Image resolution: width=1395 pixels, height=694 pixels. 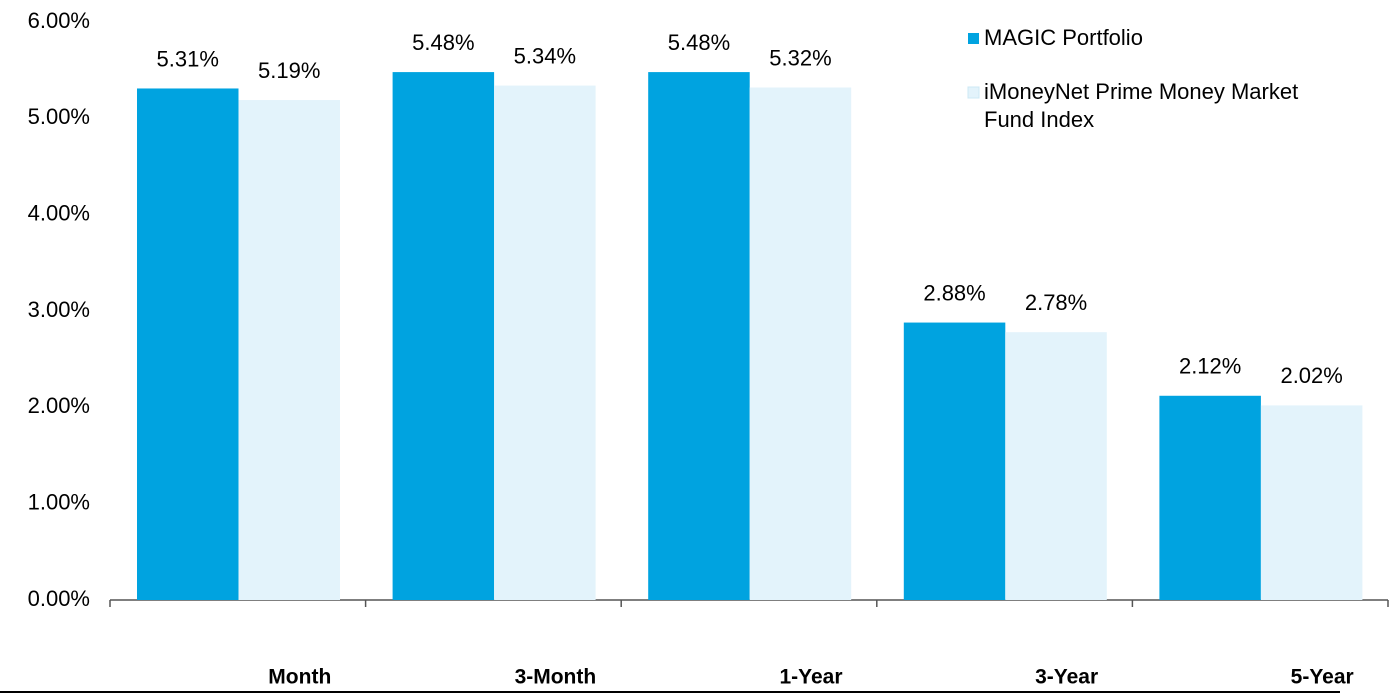 What do you see at coordinates (188, 58) in the screenshot?
I see `data-label: 5.31%` at bounding box center [188, 58].